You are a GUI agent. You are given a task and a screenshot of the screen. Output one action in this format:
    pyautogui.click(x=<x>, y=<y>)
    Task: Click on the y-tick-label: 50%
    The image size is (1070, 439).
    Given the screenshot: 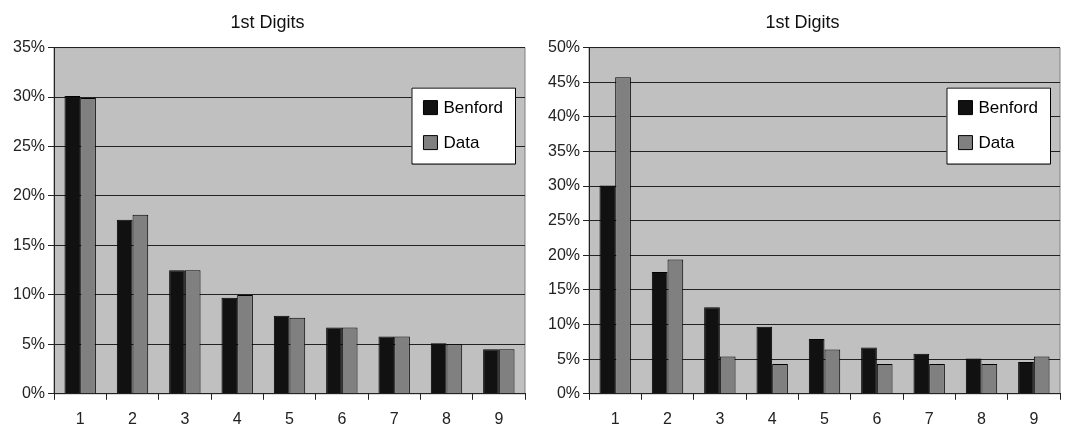 What is the action you would take?
    pyautogui.click(x=564, y=47)
    